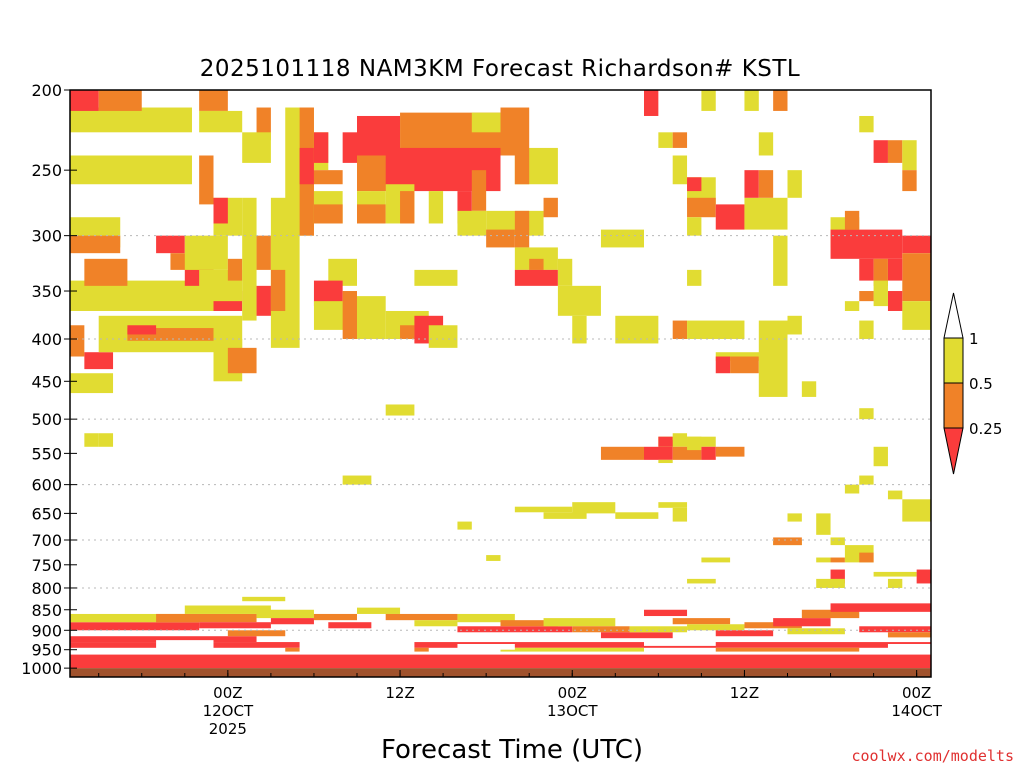 This screenshot has width=1024, height=768. Describe the element at coordinates (500, 672) in the screenshot. I see `ground-surface` at that location.